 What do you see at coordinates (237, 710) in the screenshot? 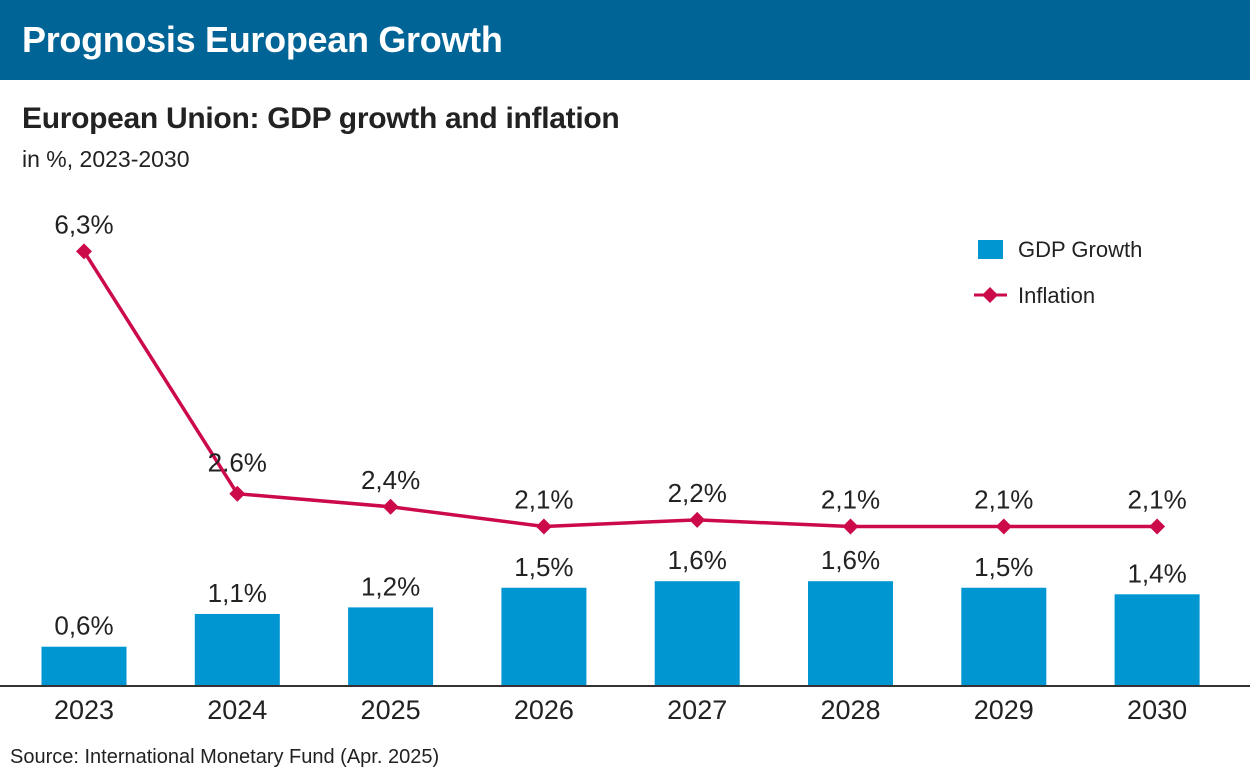
I see `x-tick-2024: 2024` at bounding box center [237, 710].